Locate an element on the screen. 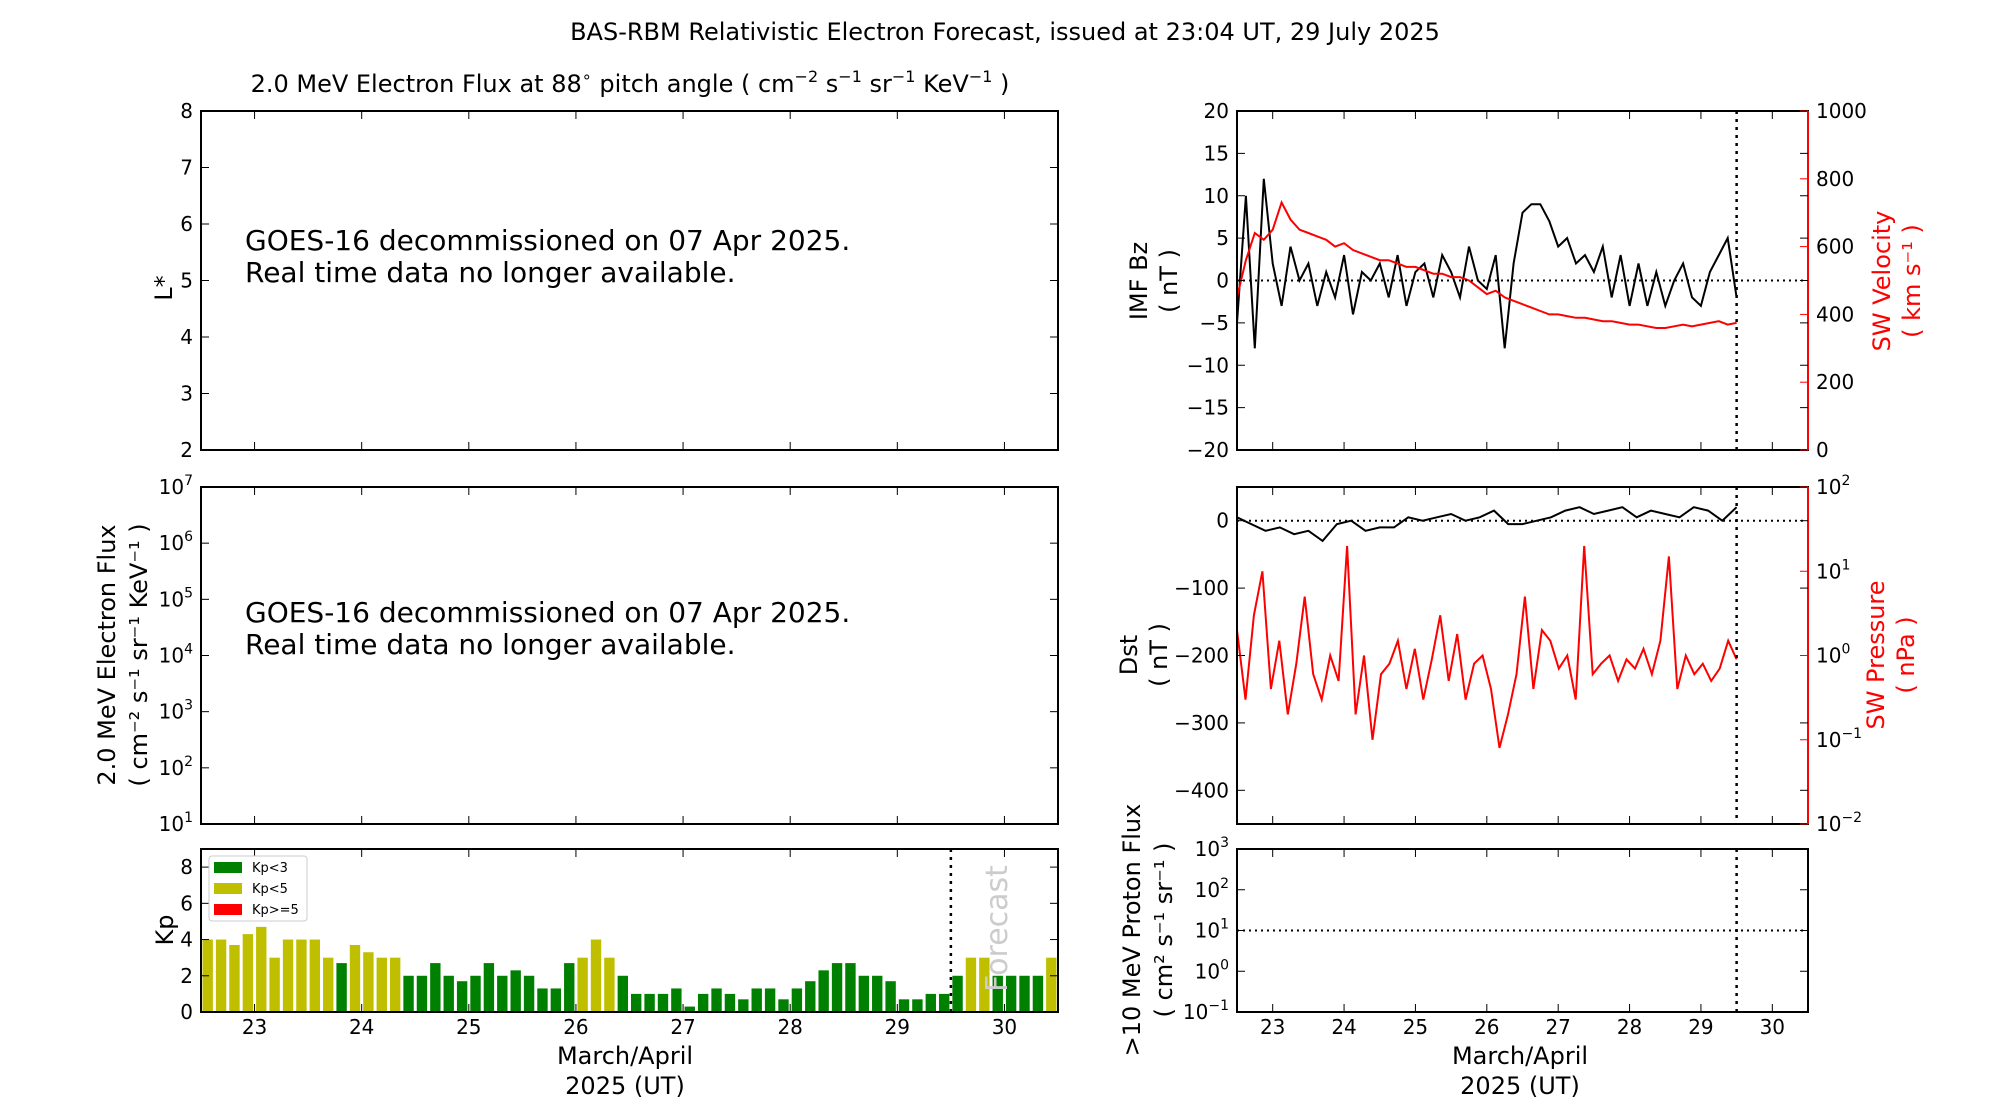 The width and height of the screenshot is (2000, 1100). sw-velocity-ylabel-1: SW Velocity is located at coordinates (1882, 281).